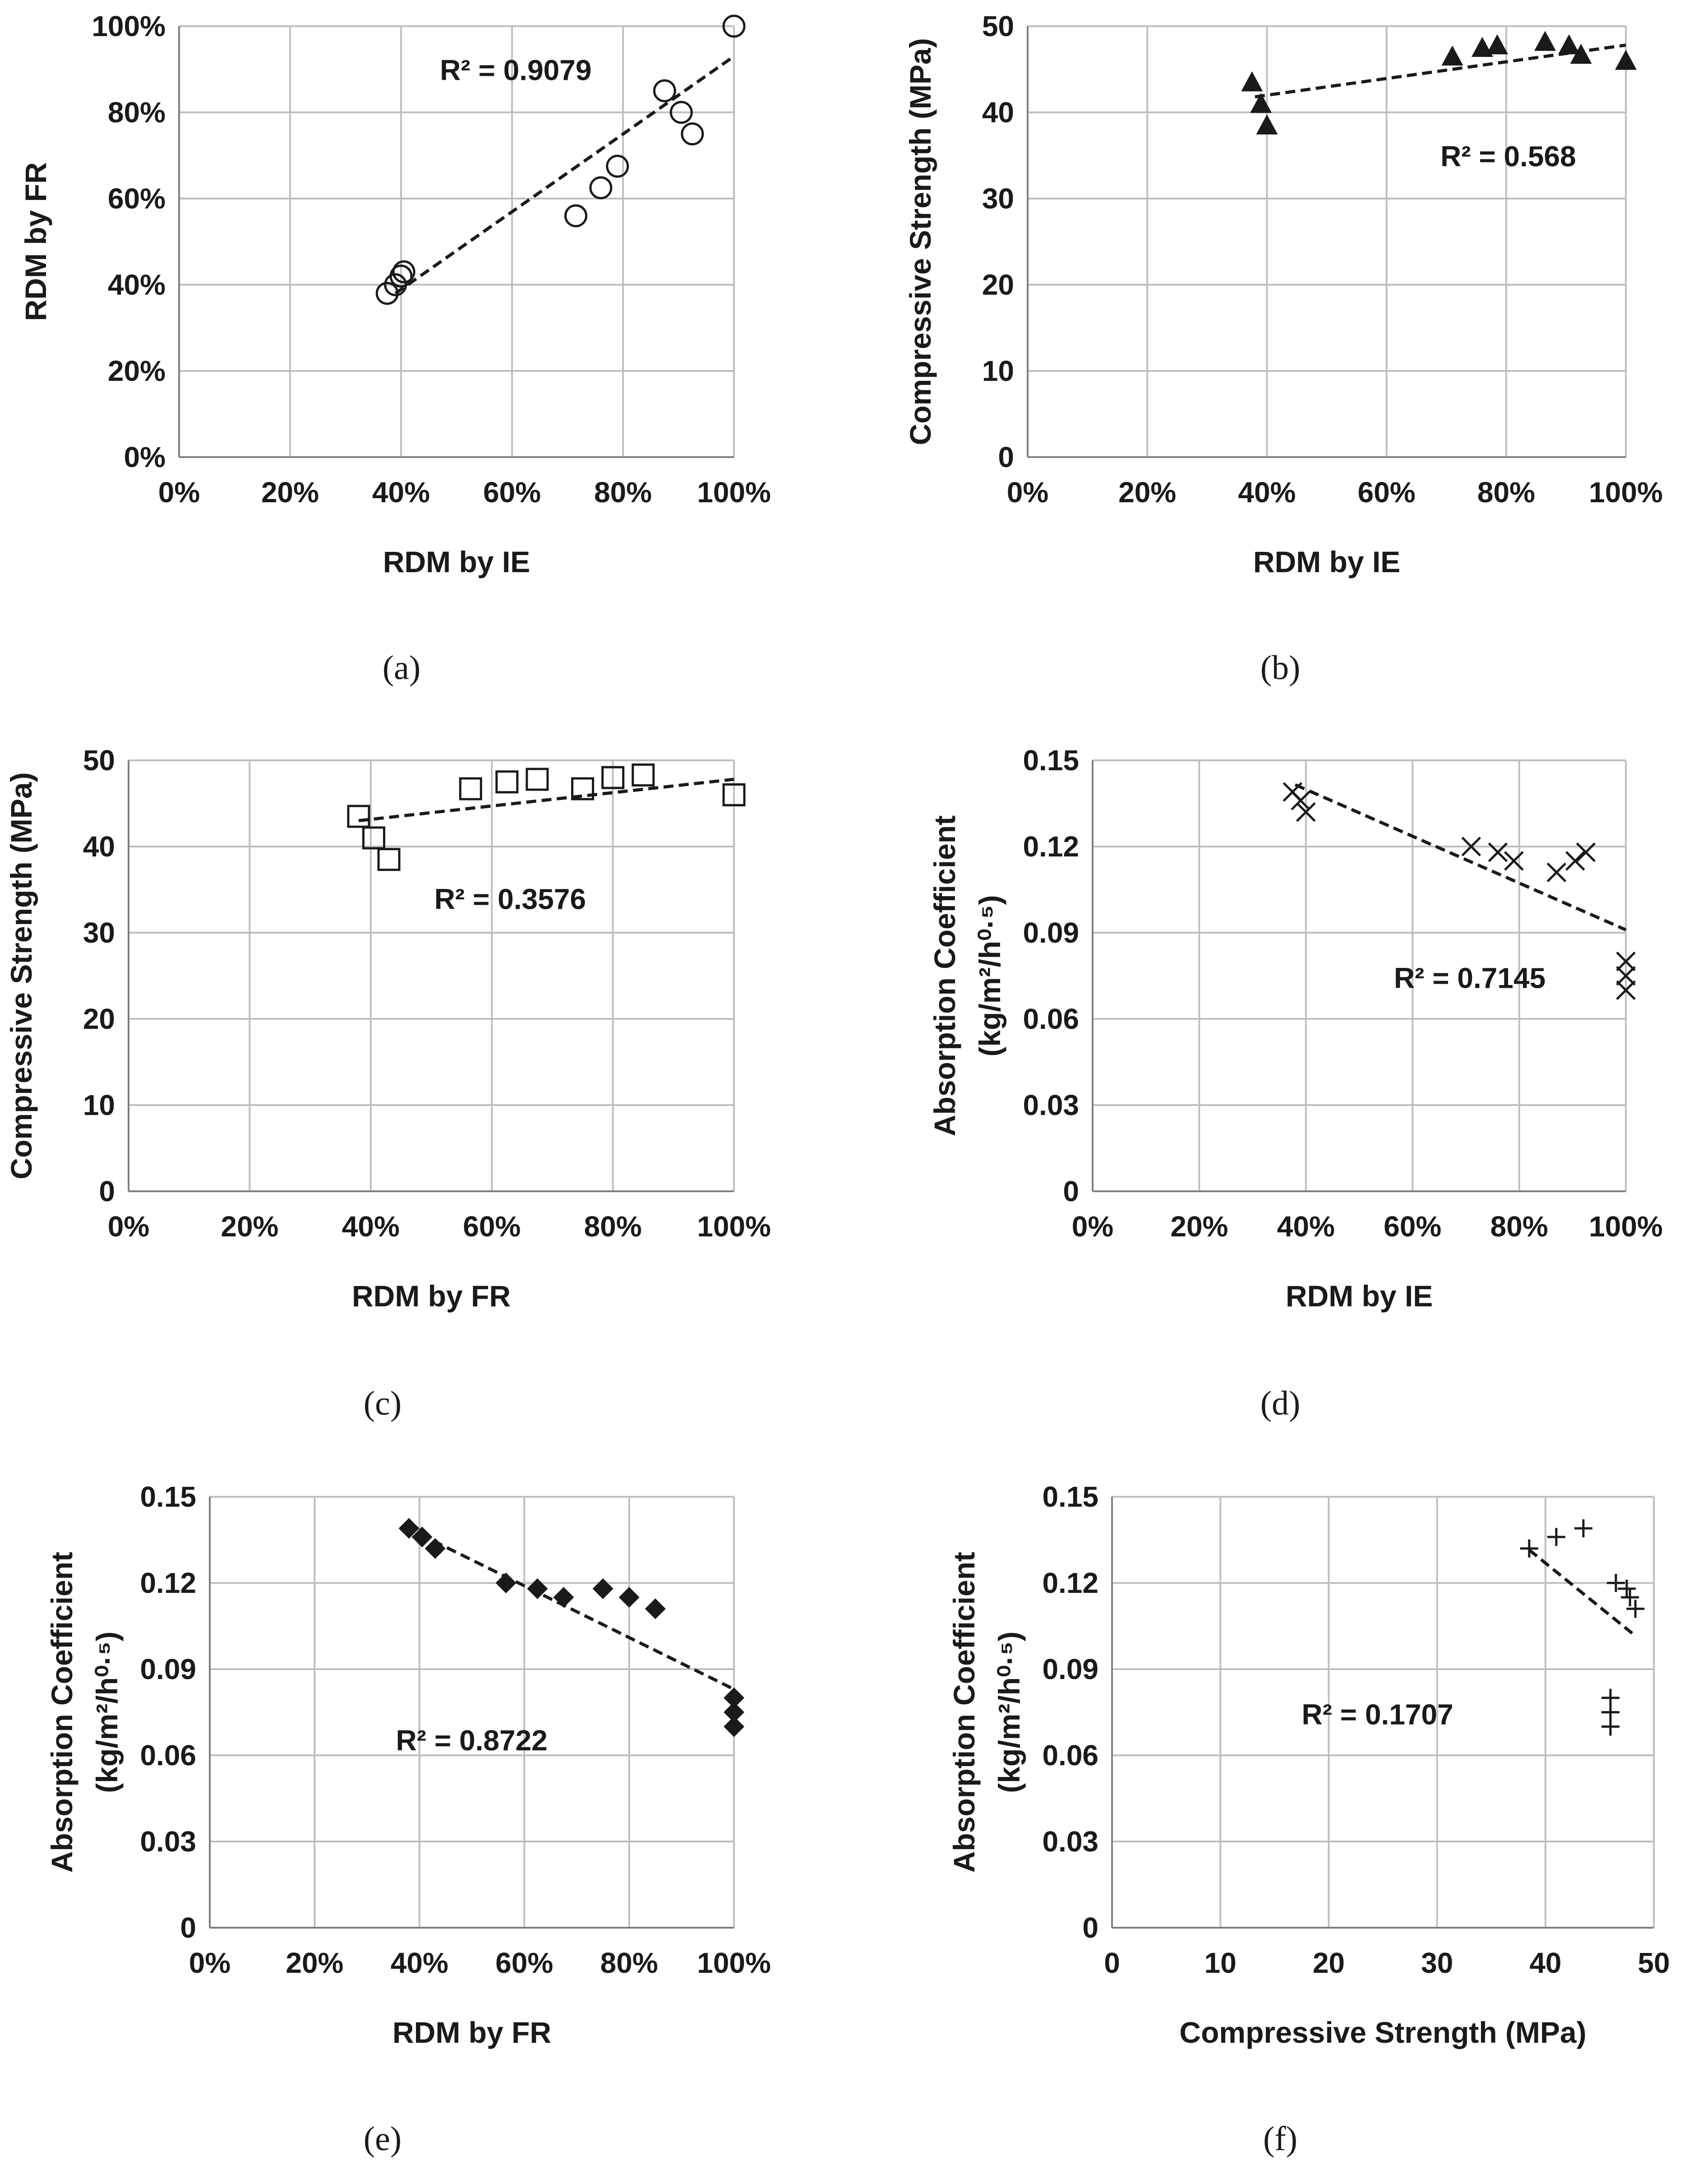 The height and width of the screenshot is (2184, 1689). What do you see at coordinates (1280, 2139) in the screenshot?
I see `panel-caption: (f)` at bounding box center [1280, 2139].